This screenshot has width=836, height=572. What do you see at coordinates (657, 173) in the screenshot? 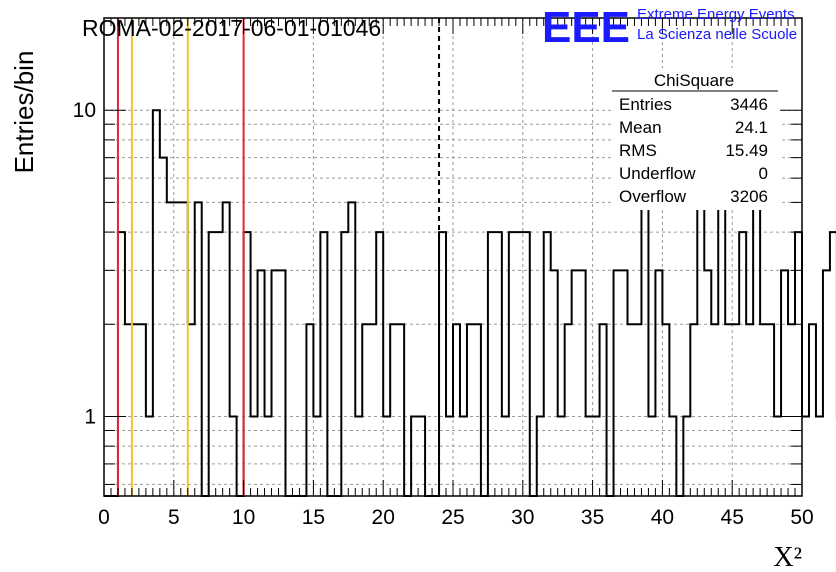
I see `stats-row-label: Underflow` at bounding box center [657, 173].